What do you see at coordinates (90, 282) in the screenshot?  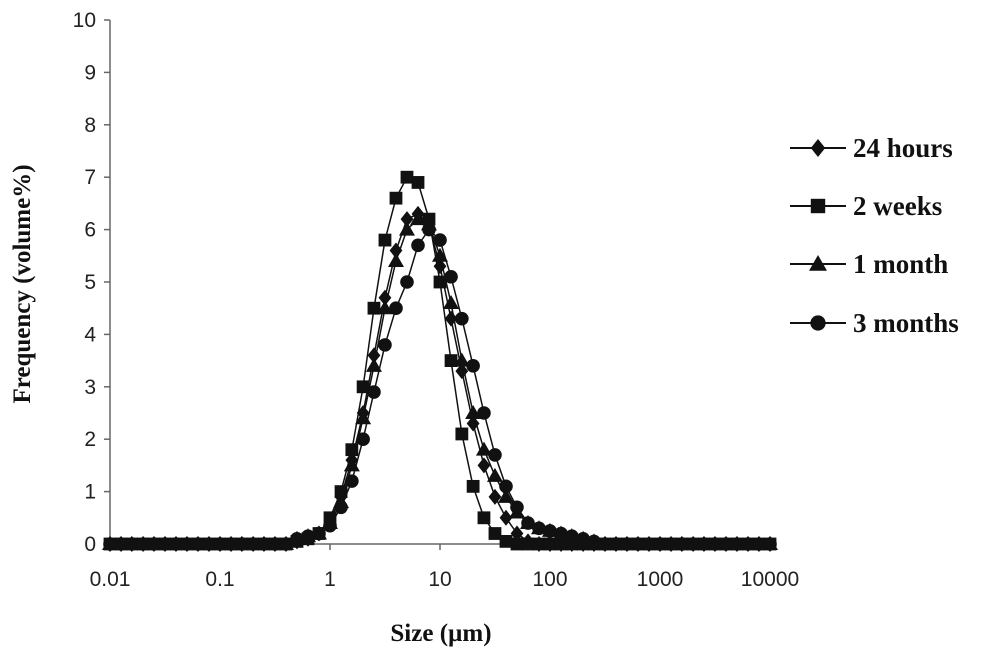 I see `y-tick-label: 5` at bounding box center [90, 282].